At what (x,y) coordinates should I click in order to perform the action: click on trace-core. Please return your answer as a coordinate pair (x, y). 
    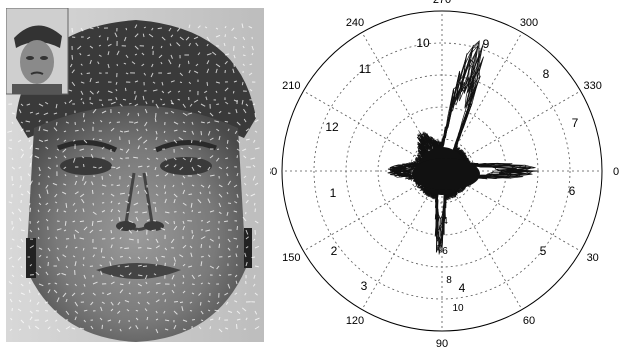
    Looking at the image, I should click on (446, 174).